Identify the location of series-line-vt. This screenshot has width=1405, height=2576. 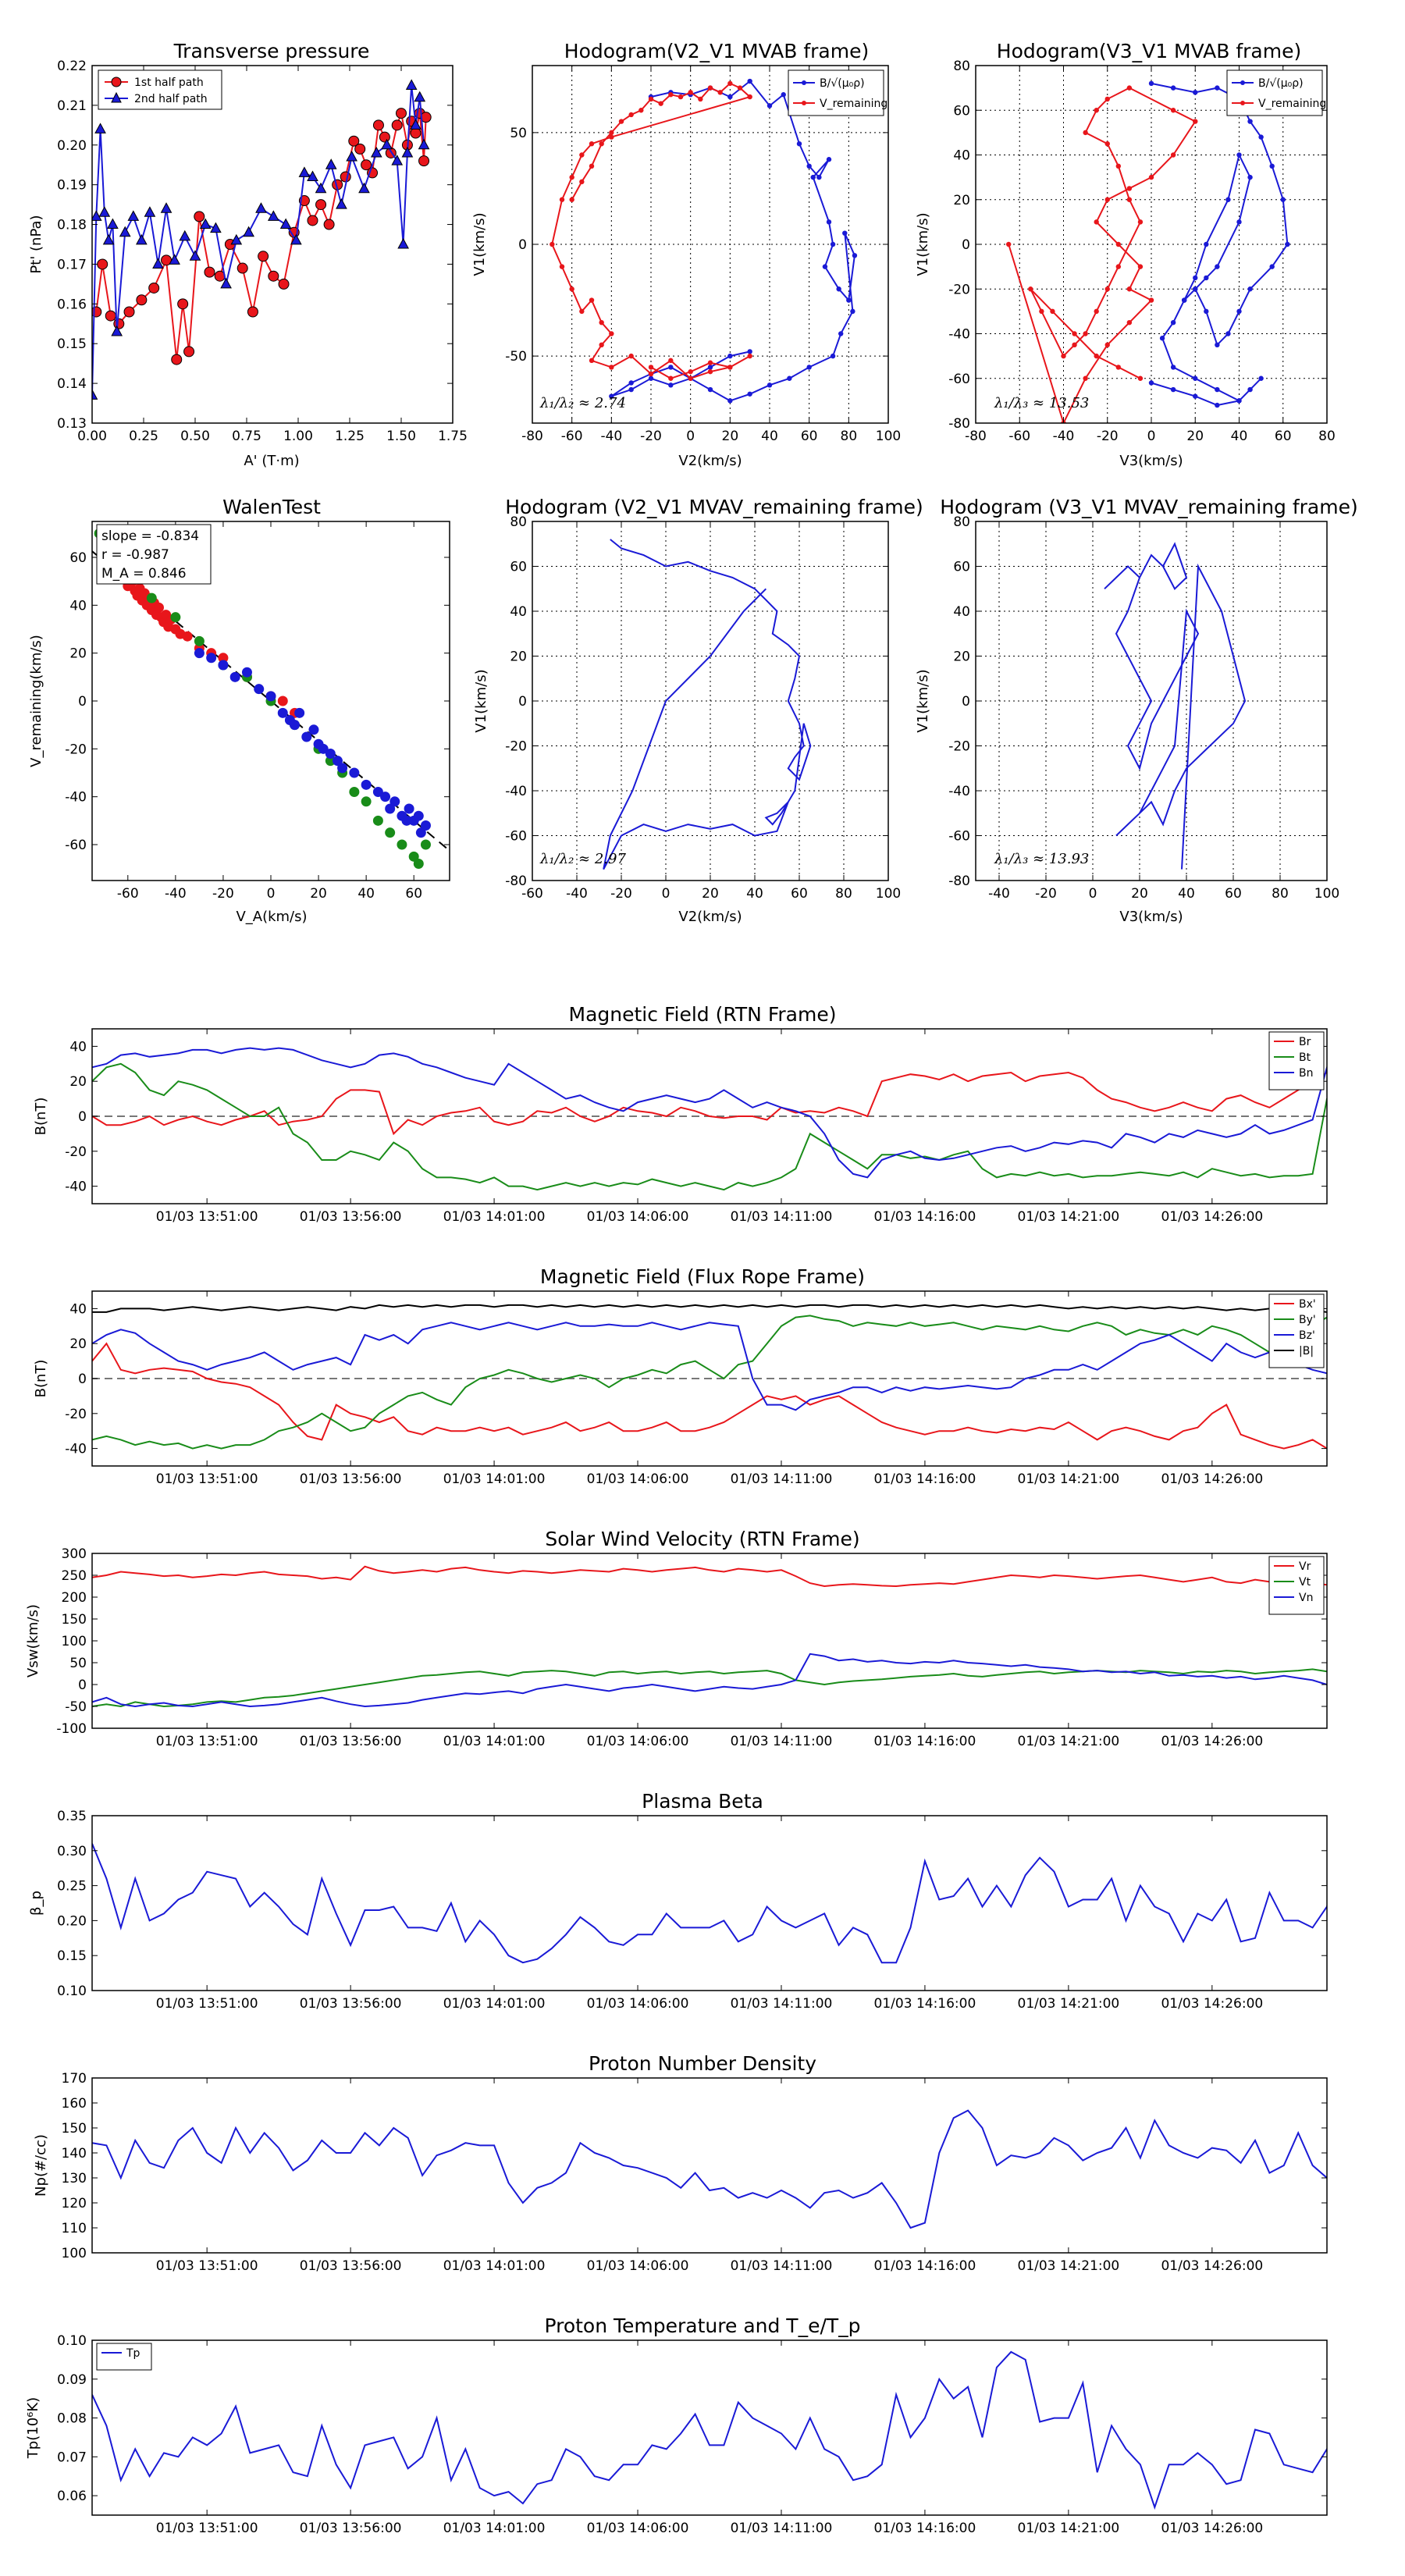
(710, 1688).